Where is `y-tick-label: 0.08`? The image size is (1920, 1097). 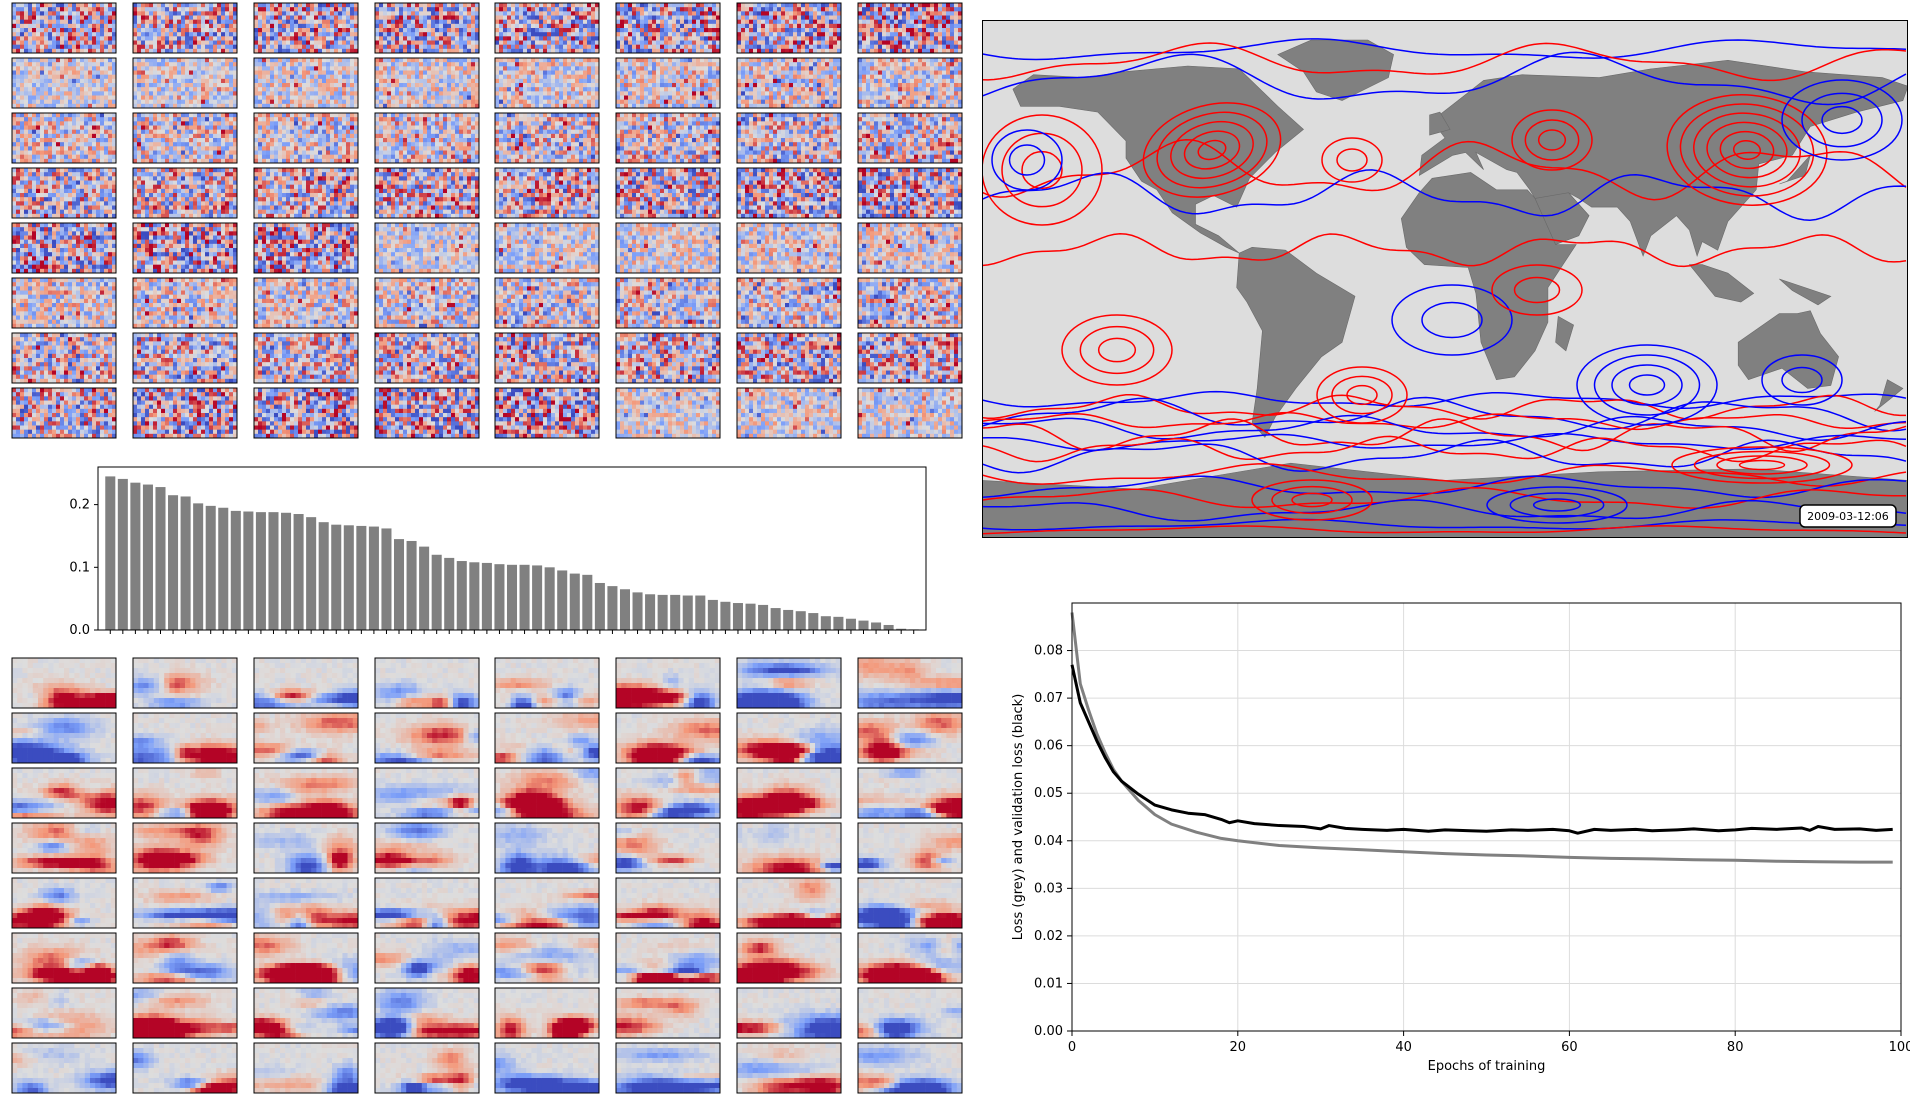
y-tick-label: 0.08 is located at coordinates (1048, 651).